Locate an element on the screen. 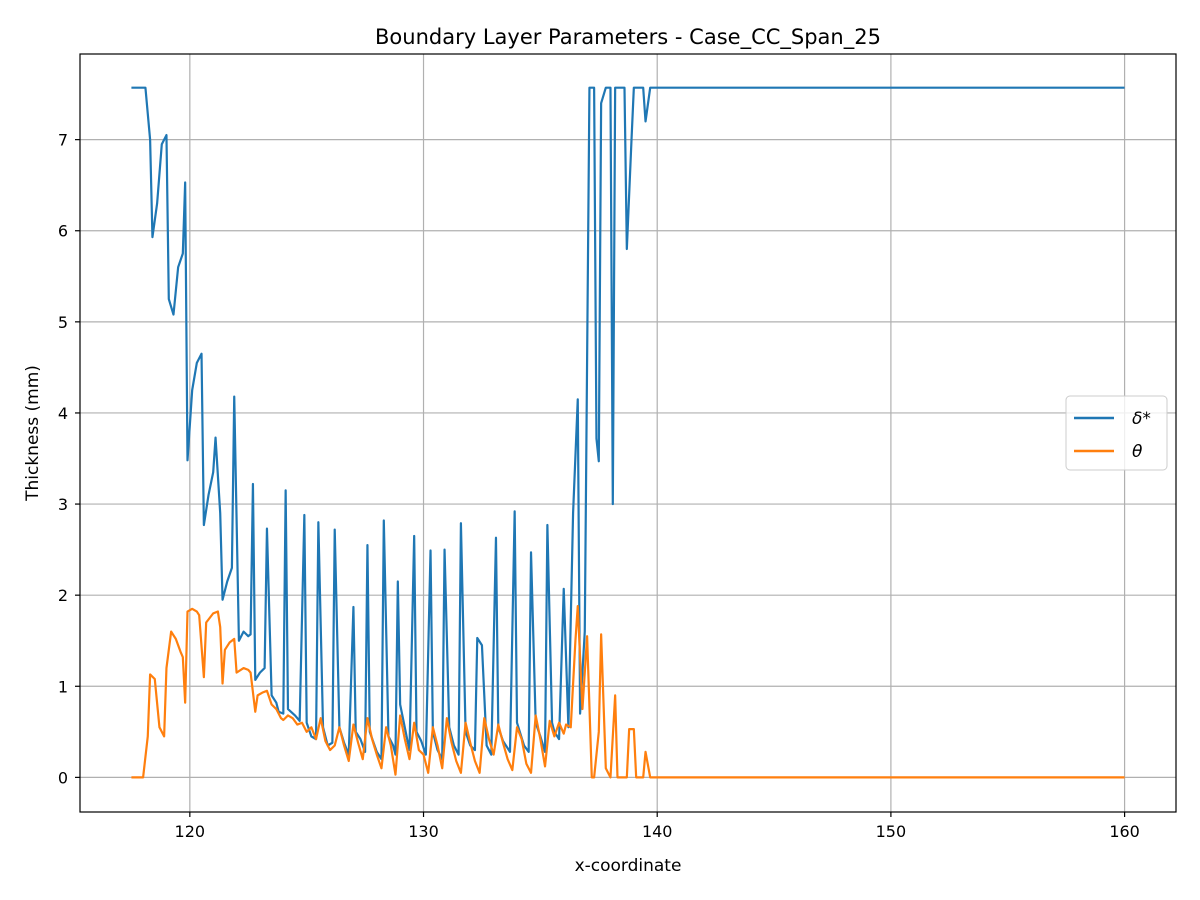 The width and height of the screenshot is (1200, 900). x-axis: 120 130 140 150 160 is located at coordinates (657, 826).